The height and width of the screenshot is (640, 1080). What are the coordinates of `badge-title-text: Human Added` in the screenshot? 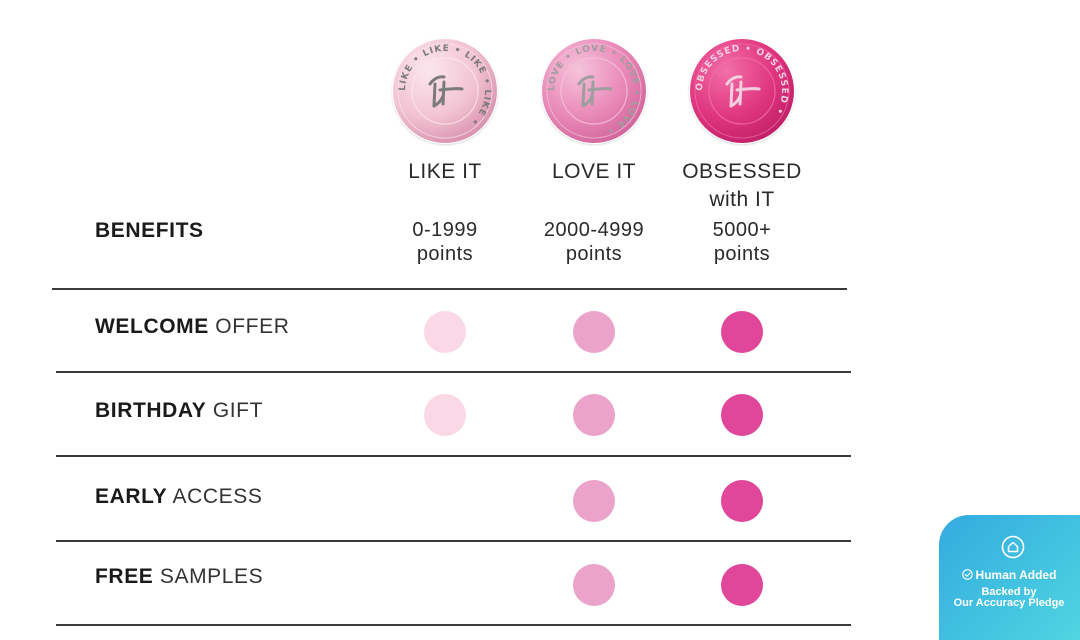 It's located at (1016, 575).